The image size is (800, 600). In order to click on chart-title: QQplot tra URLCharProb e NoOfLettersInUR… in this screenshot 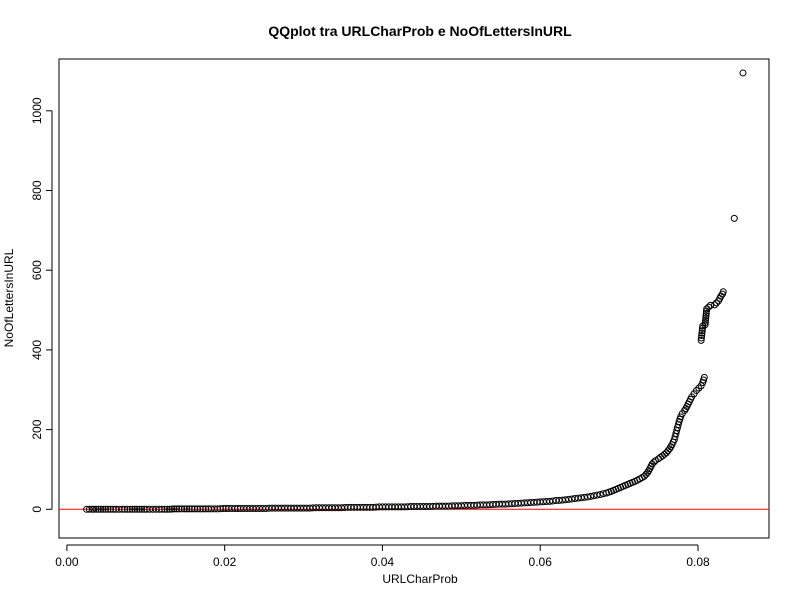, I will do `click(420, 31)`.